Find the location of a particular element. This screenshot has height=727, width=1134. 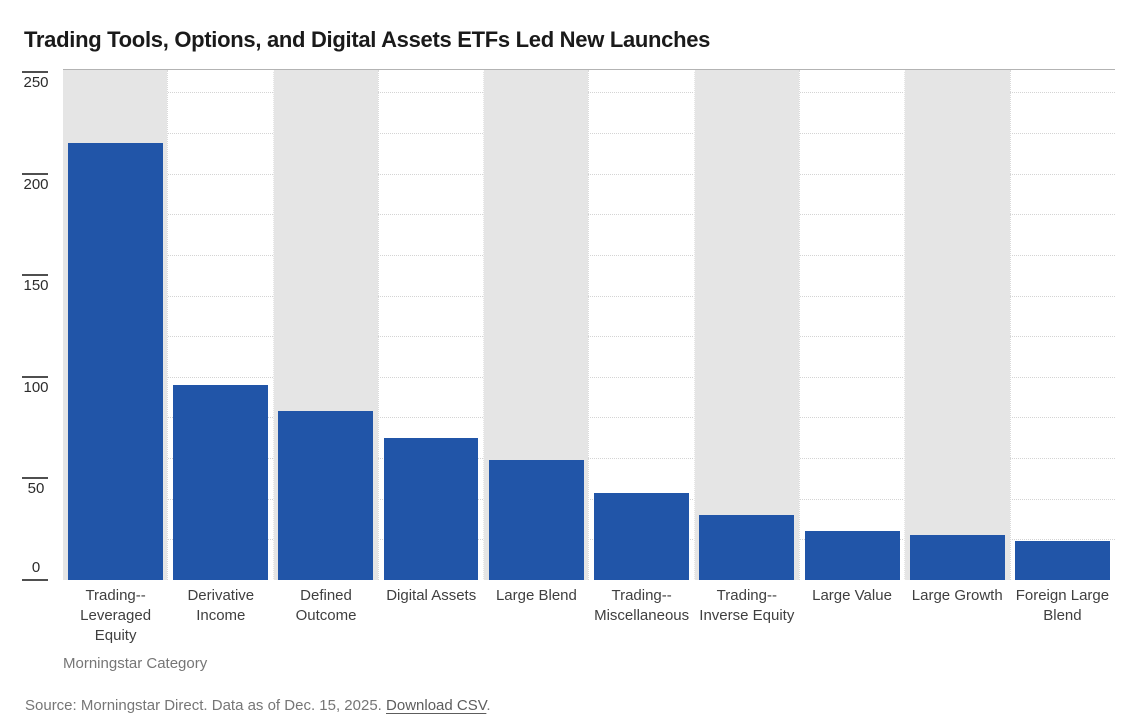

bar-large-growth is located at coordinates (957, 557).